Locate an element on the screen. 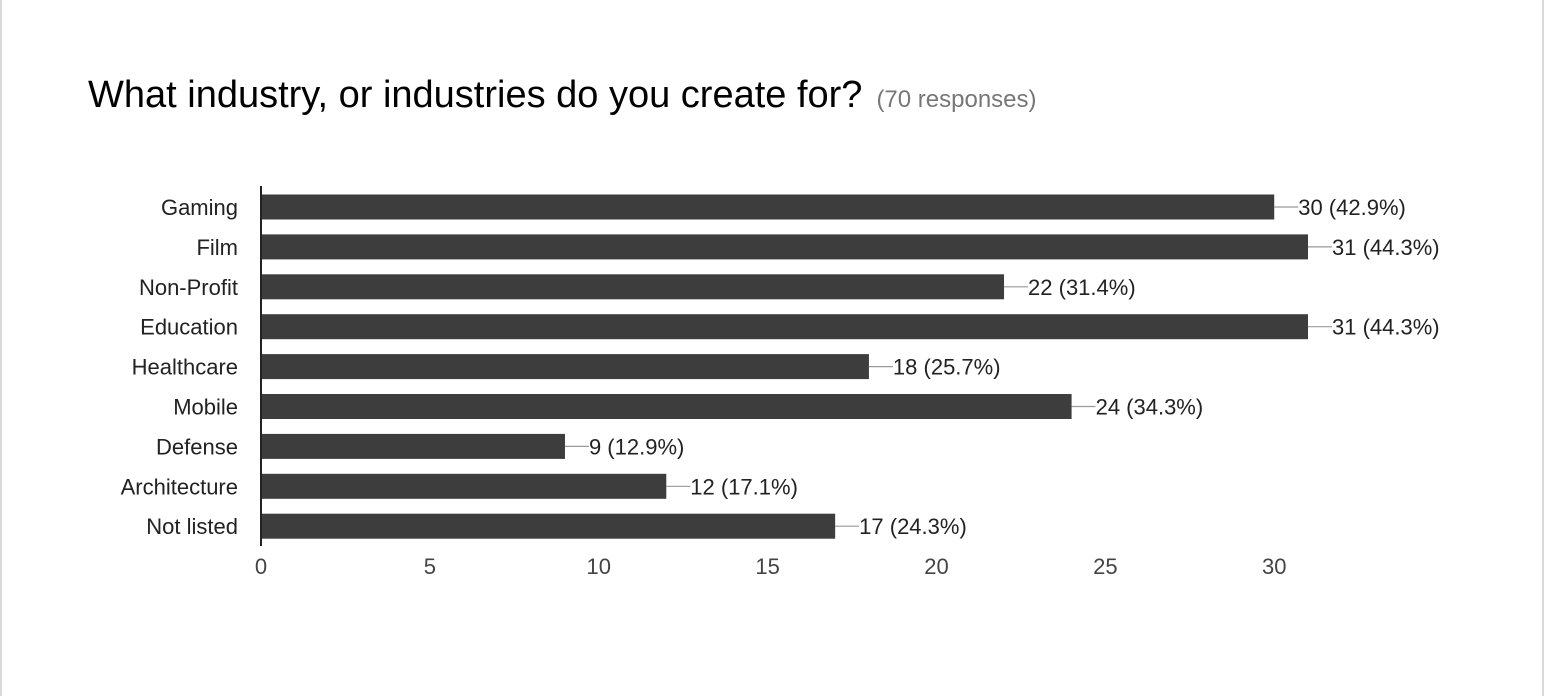 This screenshot has height=696, width=1546. data-label: 9 (12.9%) is located at coordinates (636, 446).